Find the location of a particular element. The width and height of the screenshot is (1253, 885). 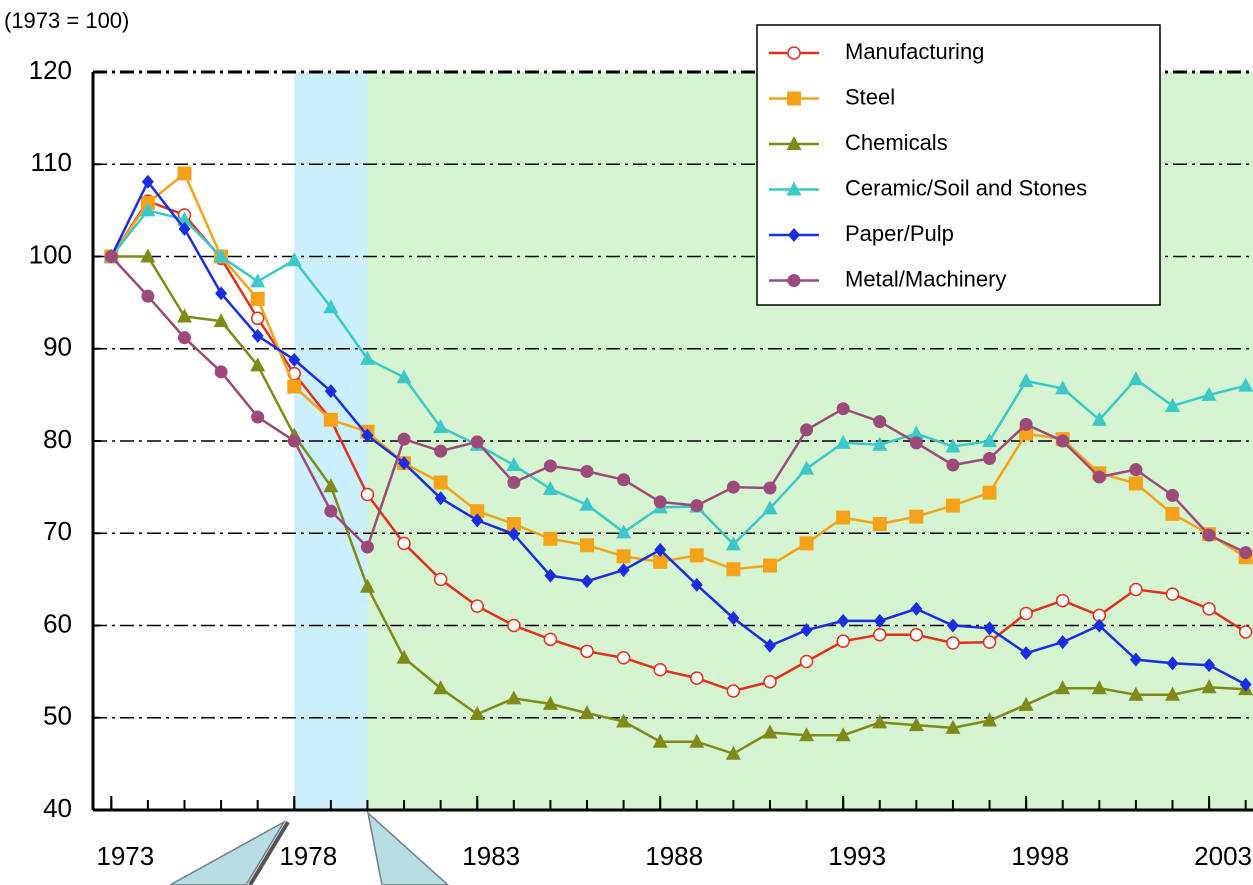

x-tick-label: 1978 is located at coordinates (308, 856).